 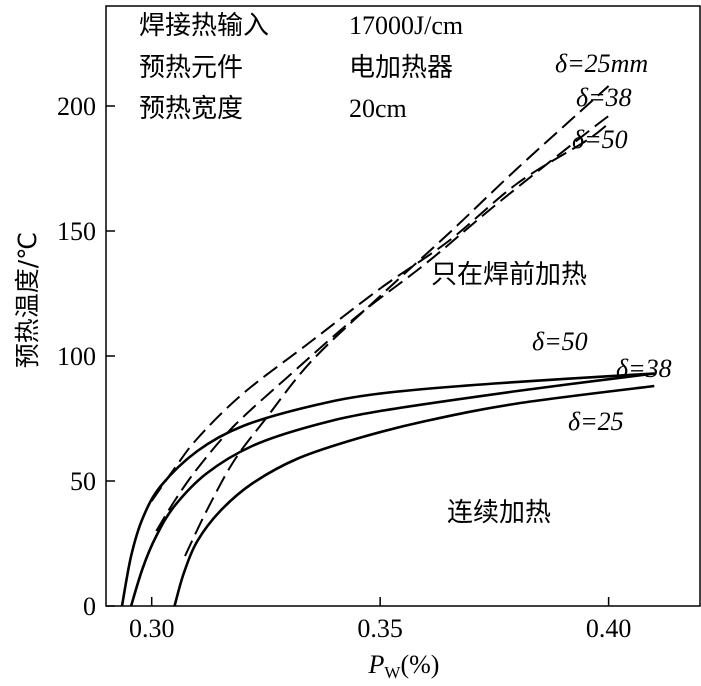 What do you see at coordinates (376, 664) in the screenshot?
I see `x-axis-symbol: P` at bounding box center [376, 664].